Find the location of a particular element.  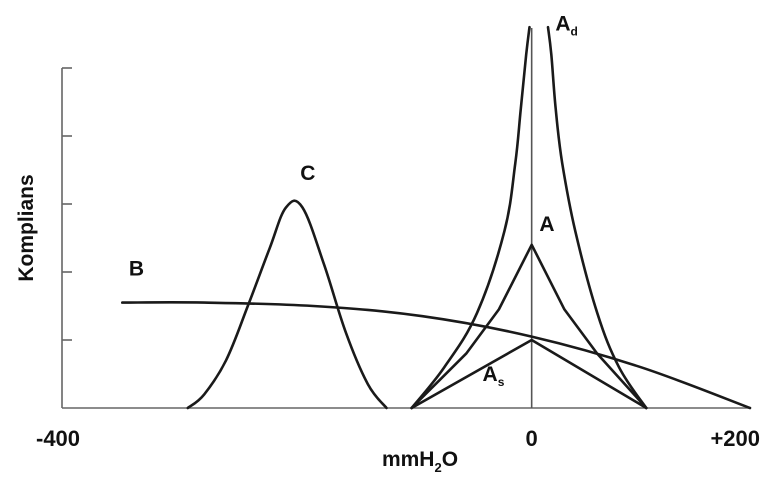

series-label-as: As is located at coordinates (494, 376).